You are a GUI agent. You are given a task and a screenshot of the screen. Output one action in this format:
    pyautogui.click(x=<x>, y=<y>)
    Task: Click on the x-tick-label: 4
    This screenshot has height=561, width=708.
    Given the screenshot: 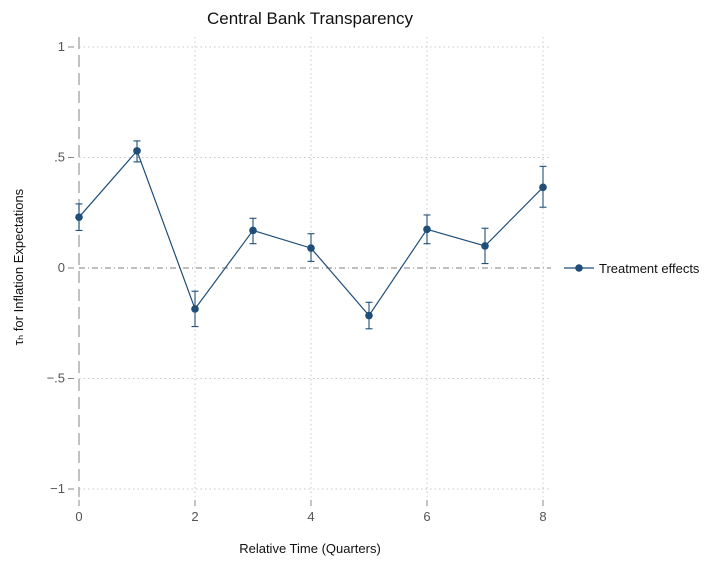 What is the action you would take?
    pyautogui.click(x=310, y=516)
    